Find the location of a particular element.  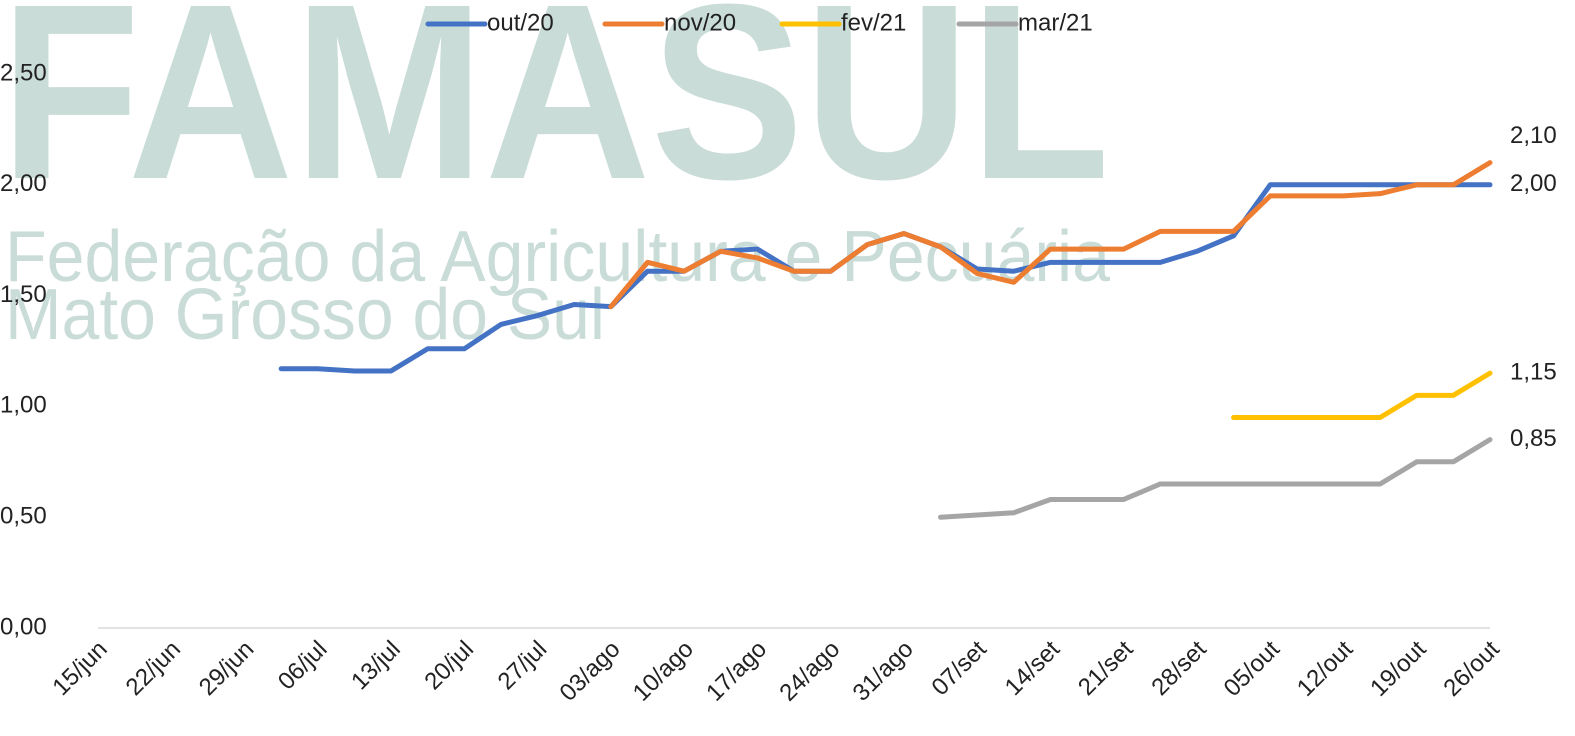

legend-label: nov/20 is located at coordinates (700, 22).